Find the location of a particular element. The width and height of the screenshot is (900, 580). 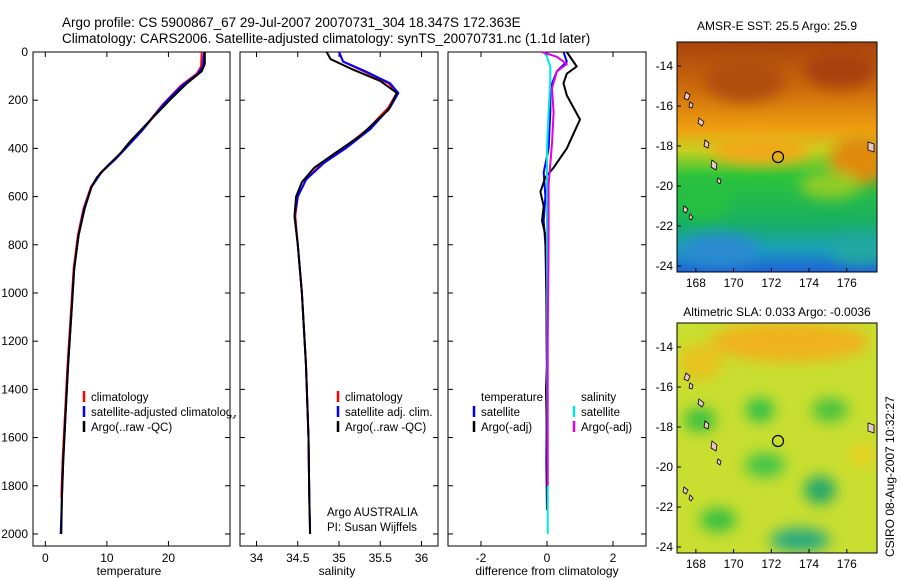

difference-xtick-label: -2 is located at coordinates (481, 558).